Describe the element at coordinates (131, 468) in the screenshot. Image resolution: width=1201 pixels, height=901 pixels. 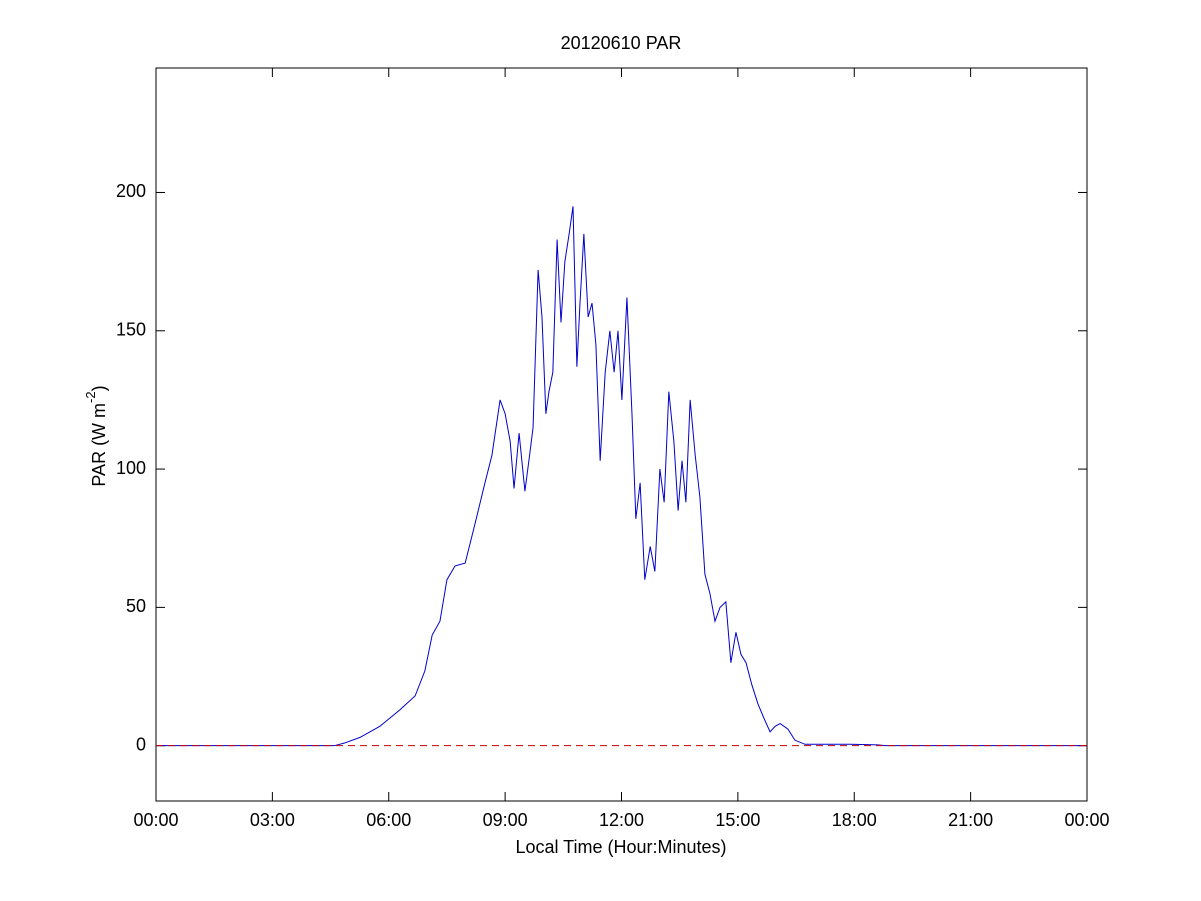
I see `y-tick-label: 100` at that location.